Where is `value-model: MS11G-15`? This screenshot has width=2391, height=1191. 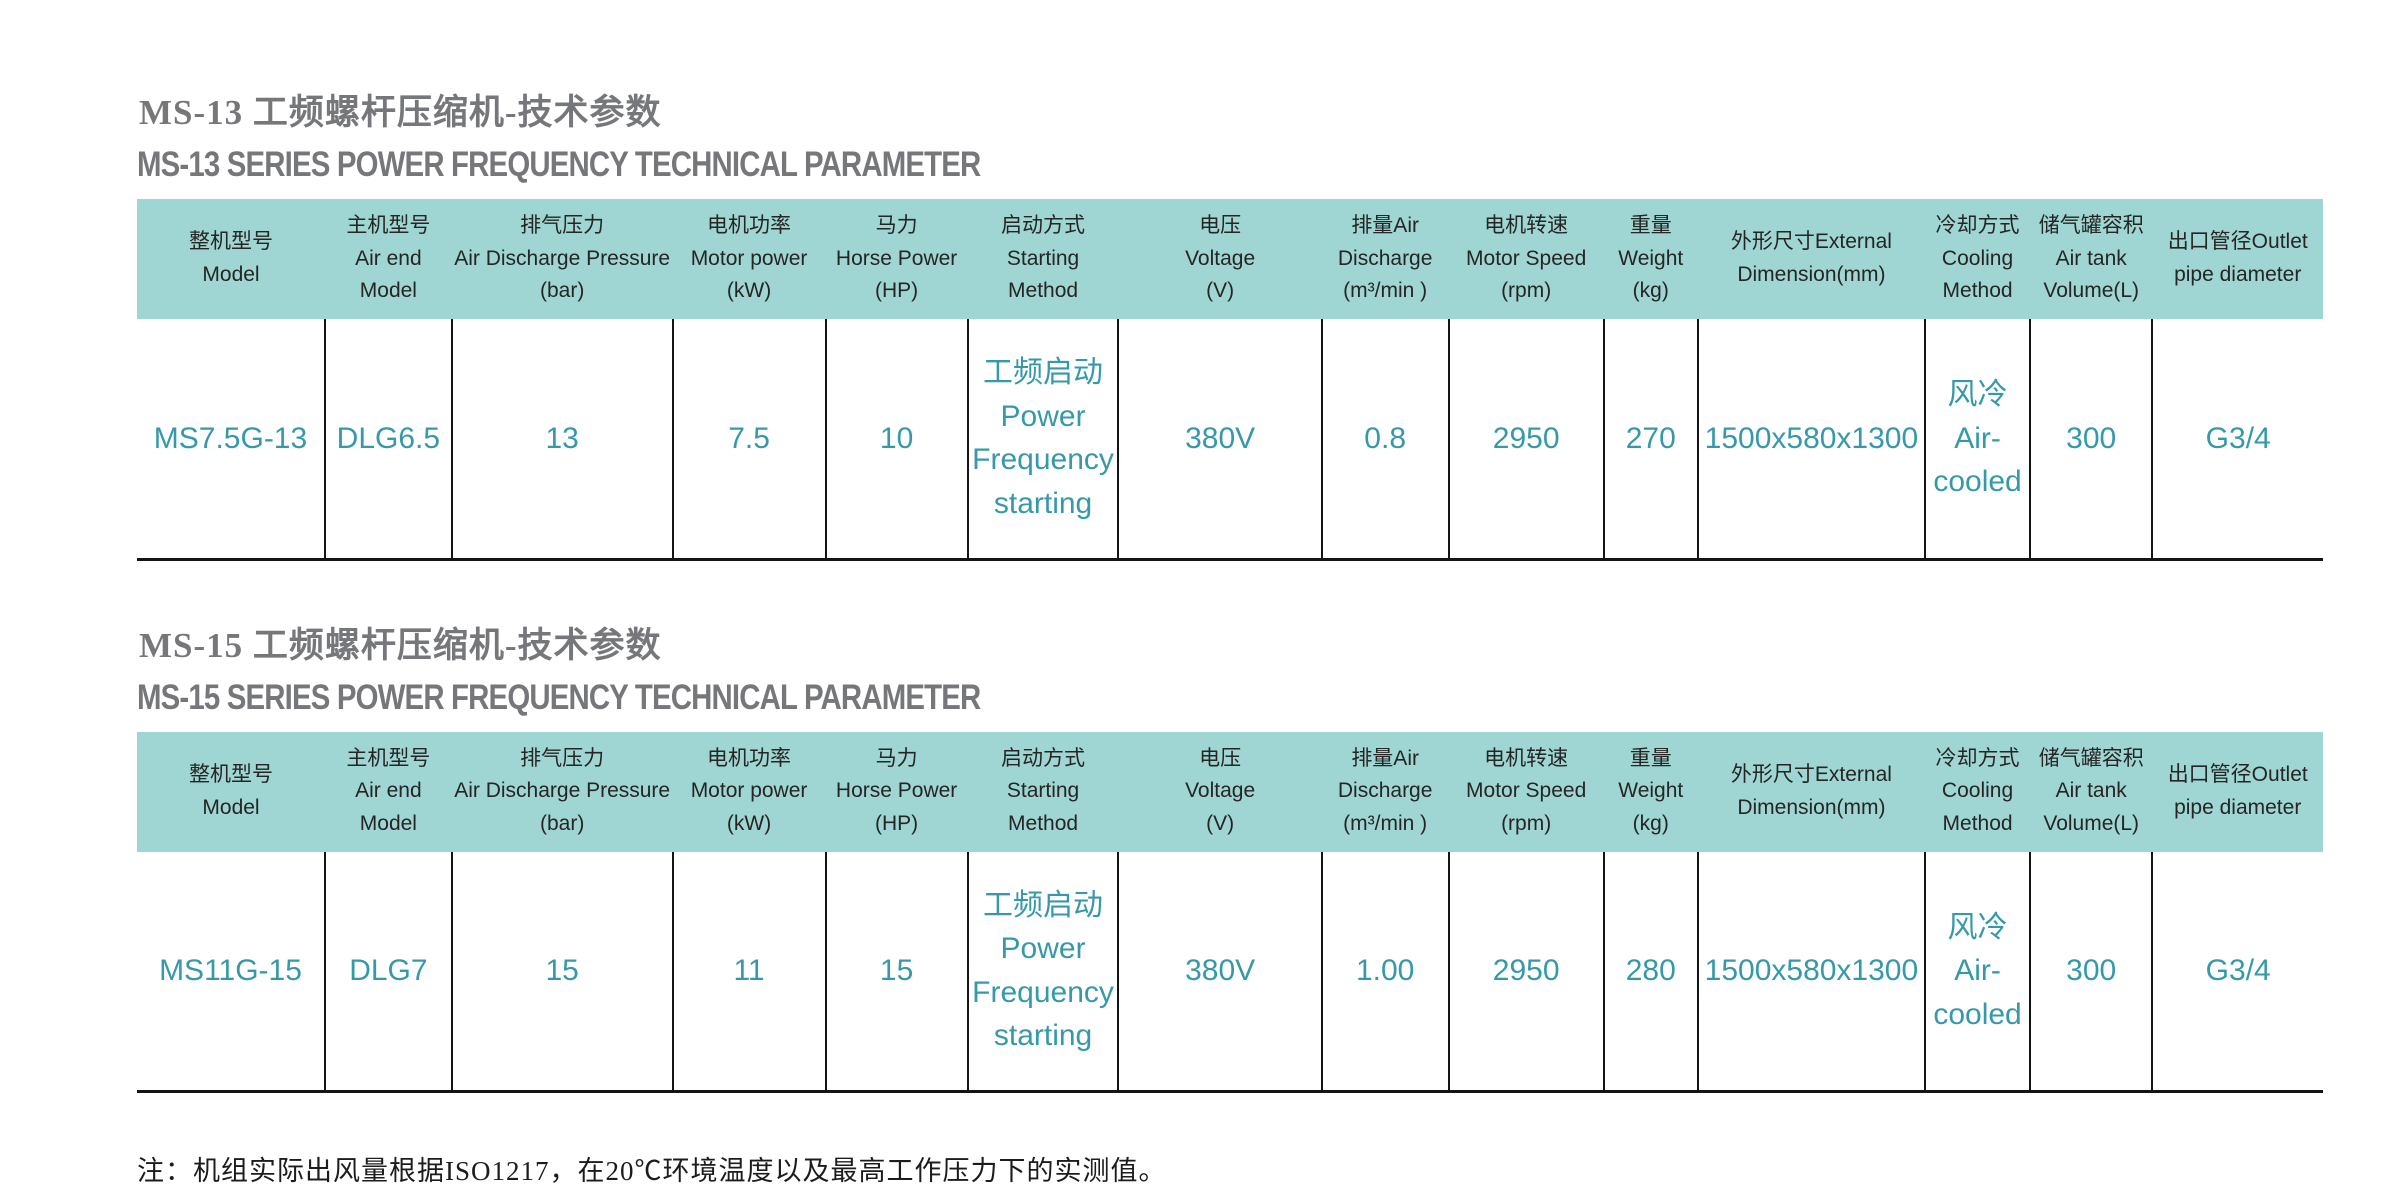
value-model: MS11G-15 is located at coordinates (231, 972).